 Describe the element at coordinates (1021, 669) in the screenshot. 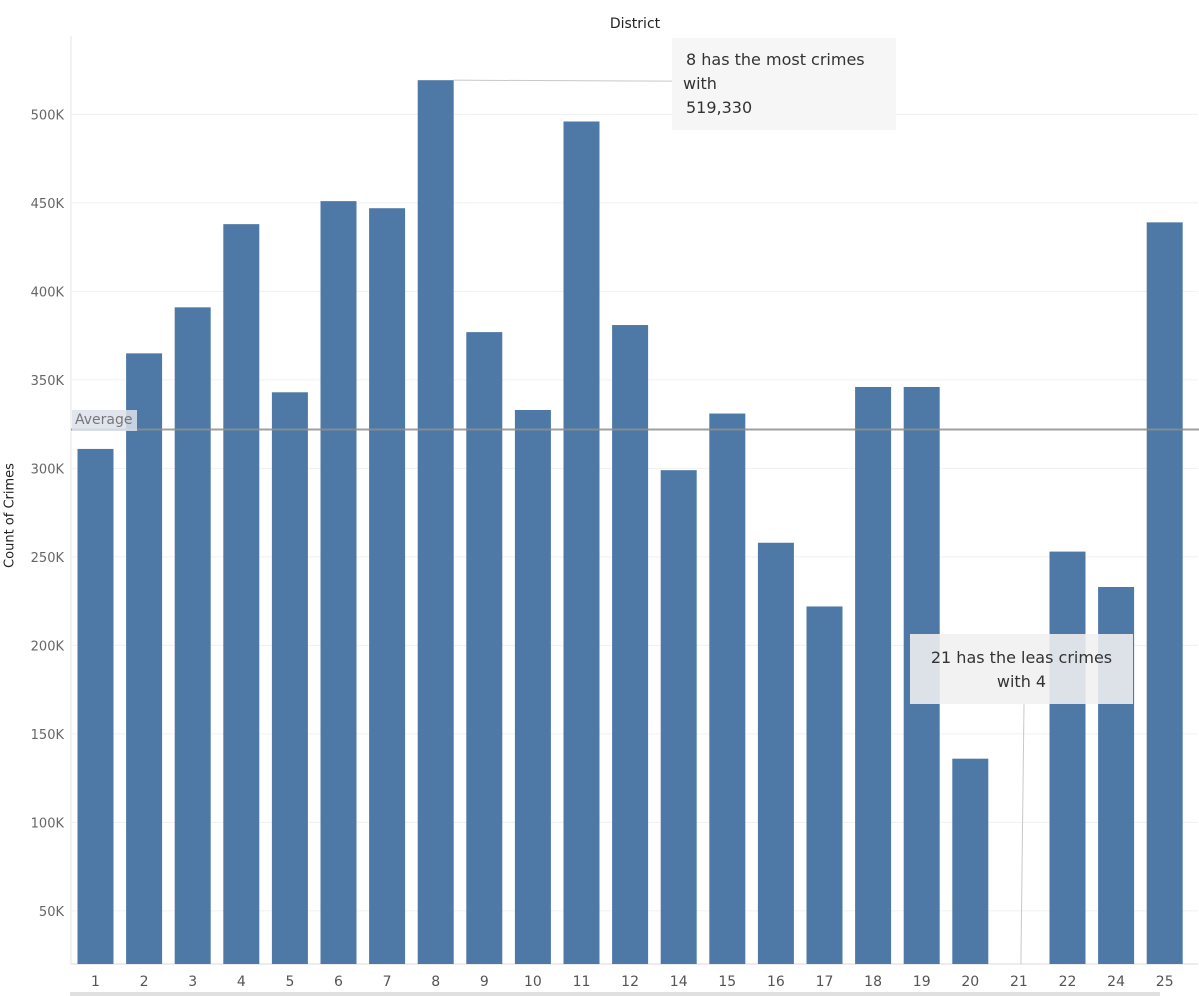

I see `min-annotation: 21 has the leas crimes with 4` at that location.